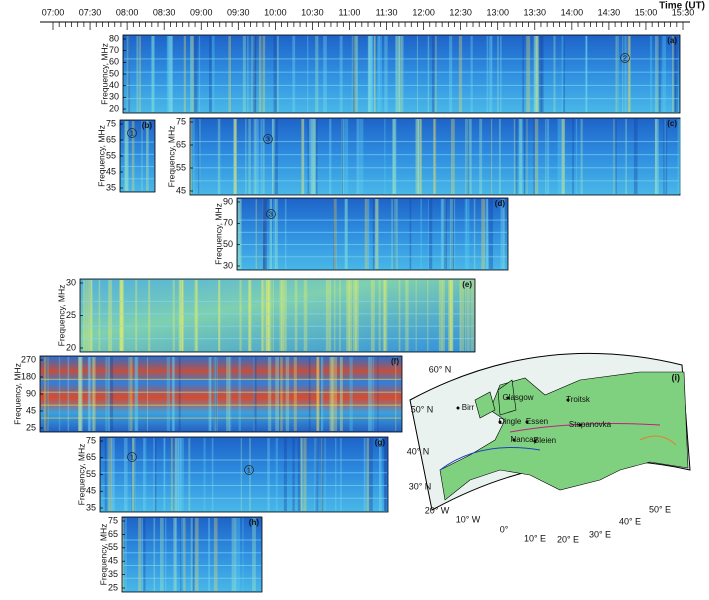 This screenshot has height=600, width=709. What do you see at coordinates (114, 62) in the screenshot?
I see `y-tick-label: 60` at bounding box center [114, 62].